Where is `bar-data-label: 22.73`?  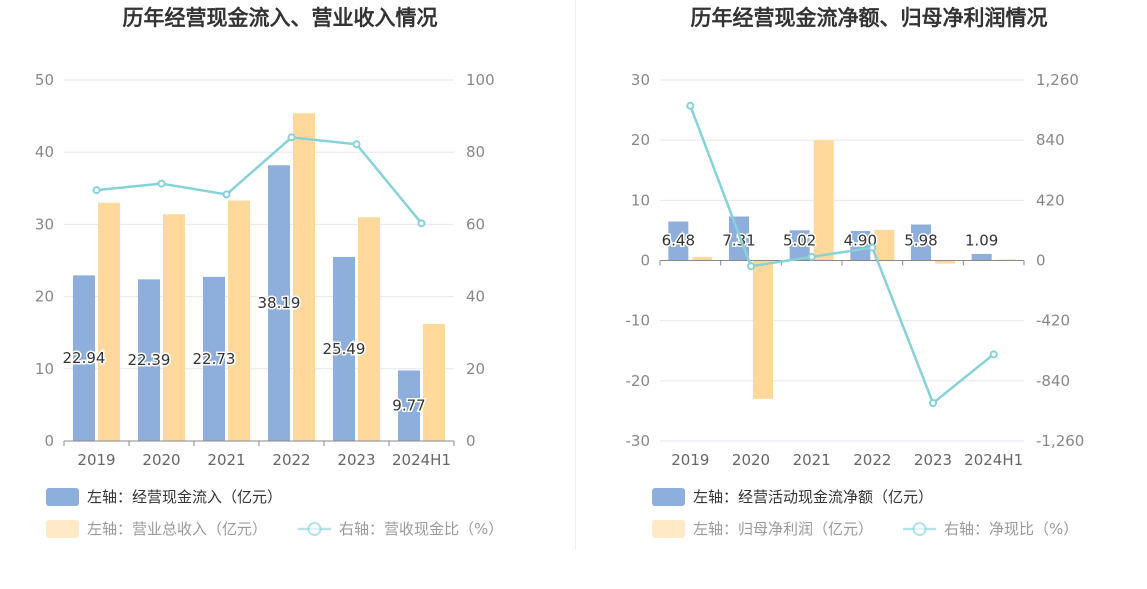 bar-data-label: 22.73 is located at coordinates (214, 359).